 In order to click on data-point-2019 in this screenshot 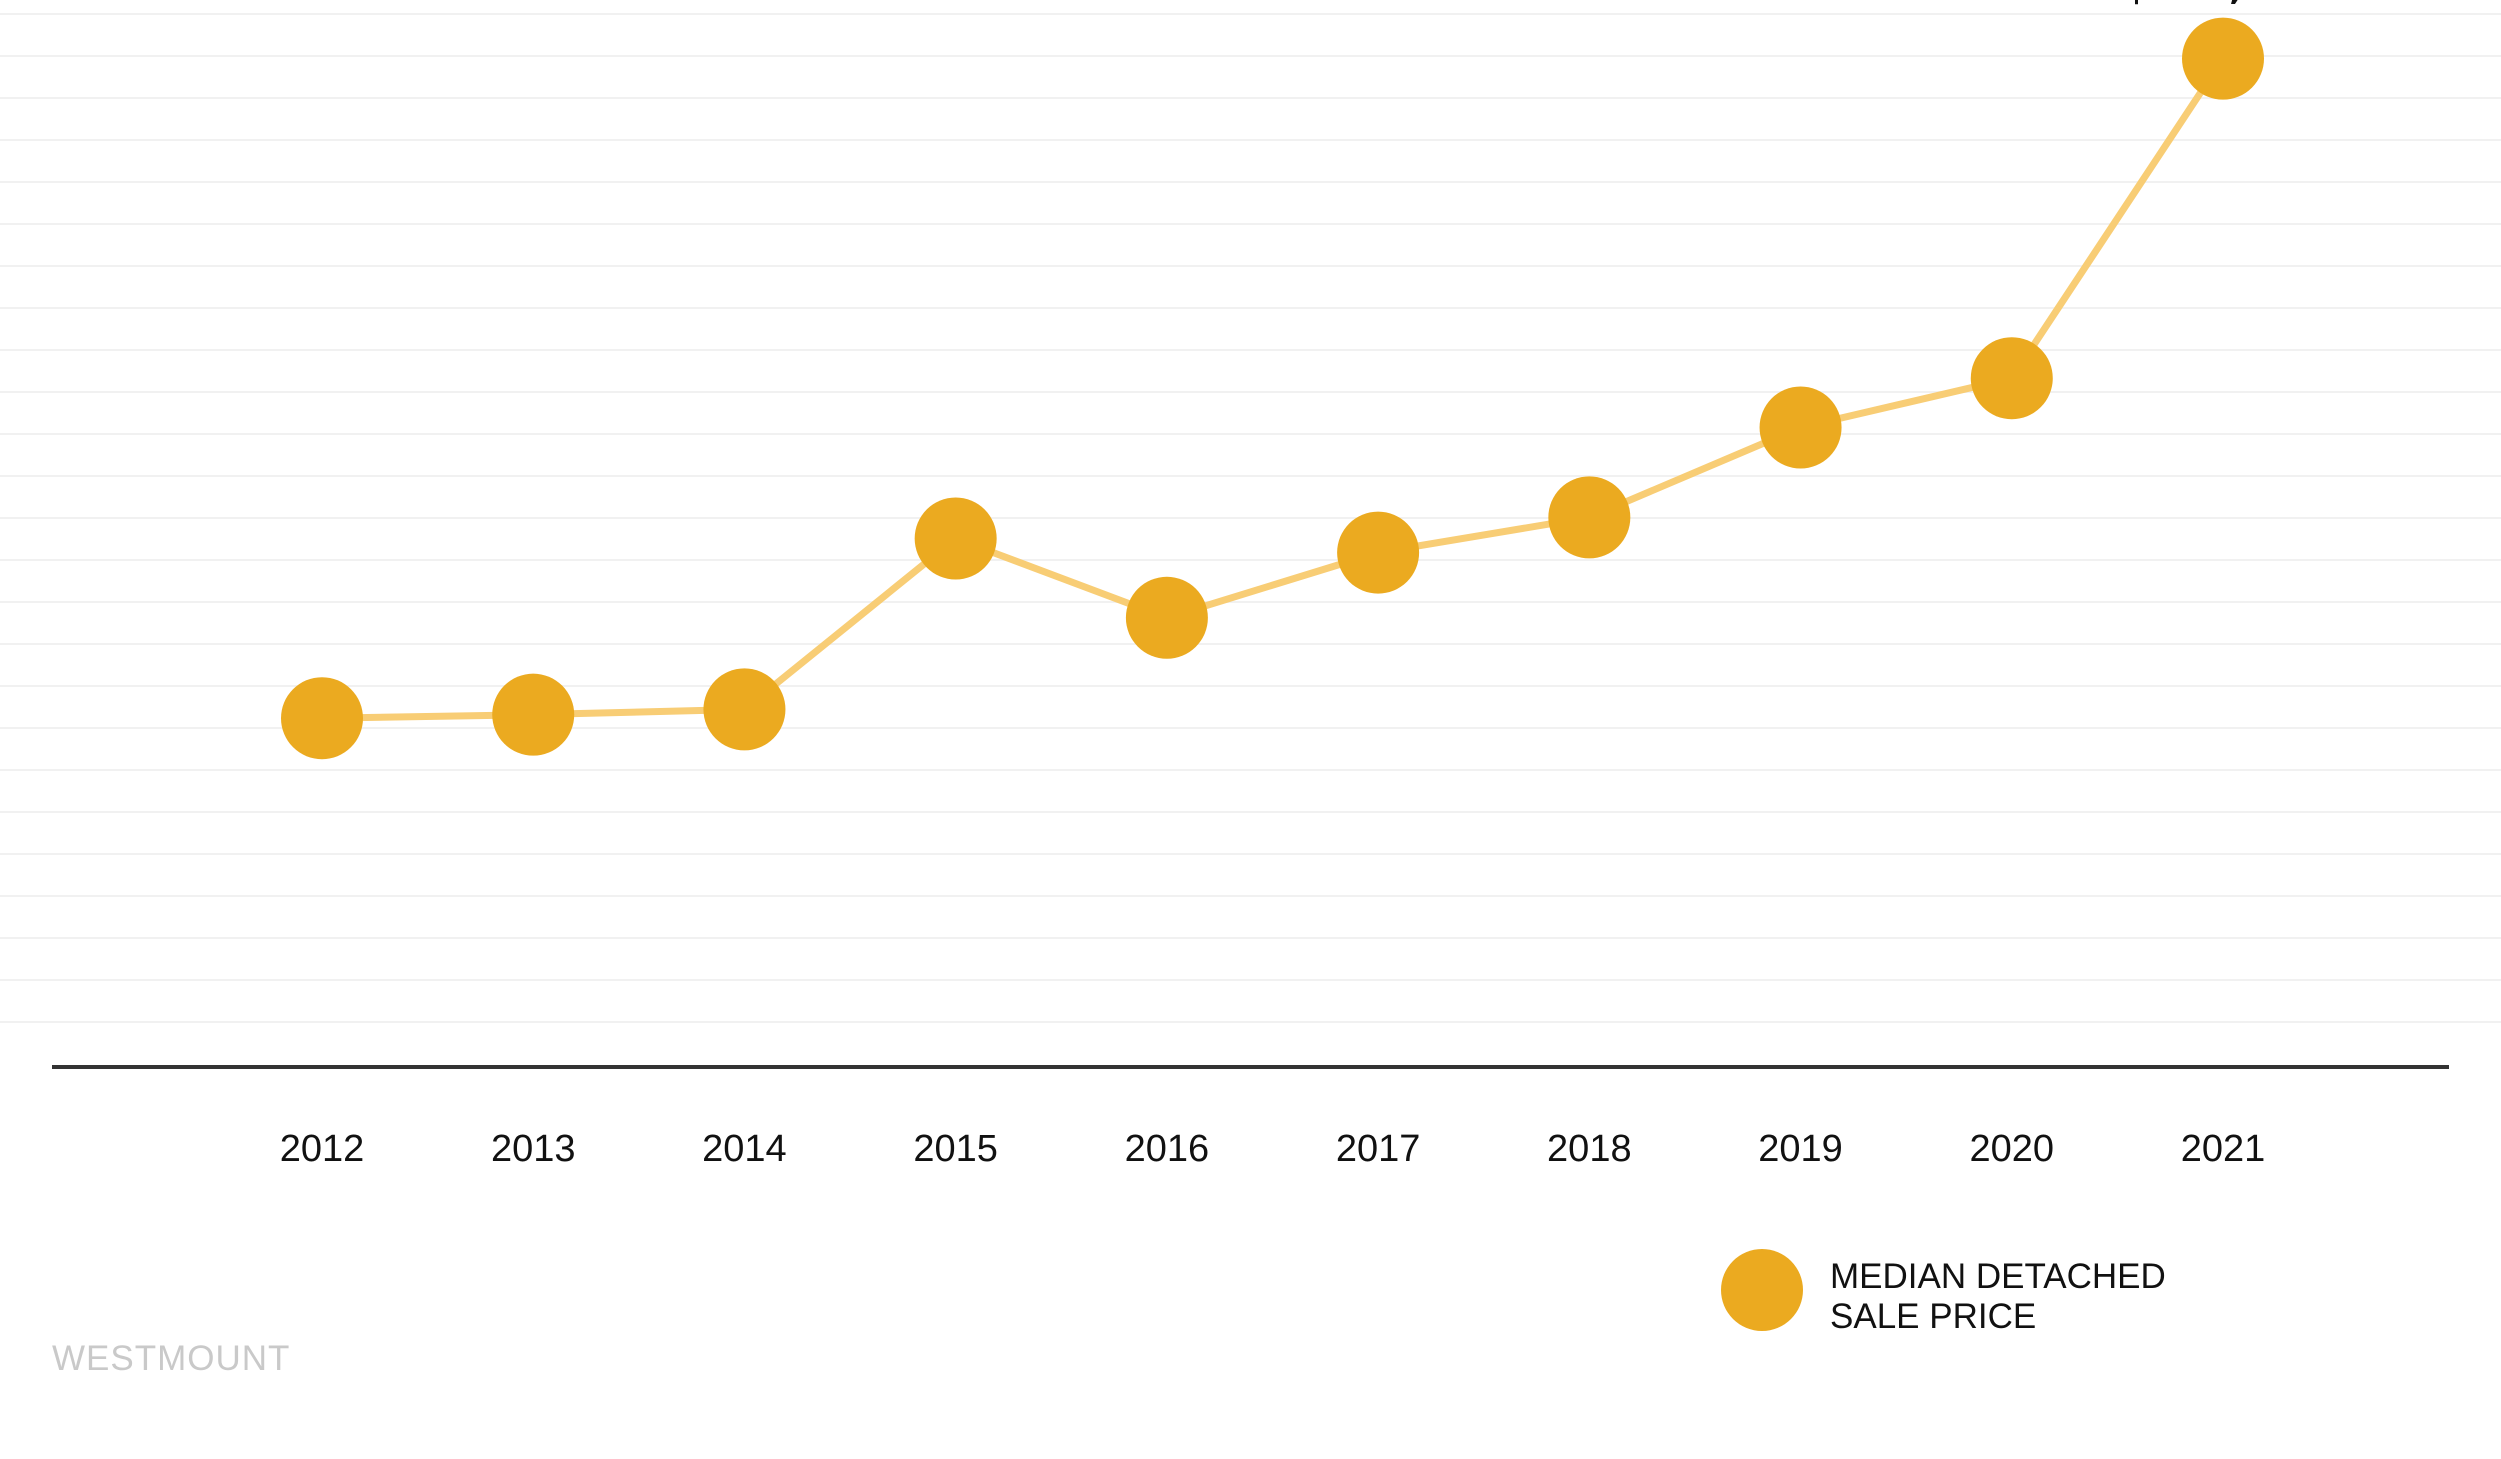, I will do `click(1800, 427)`.